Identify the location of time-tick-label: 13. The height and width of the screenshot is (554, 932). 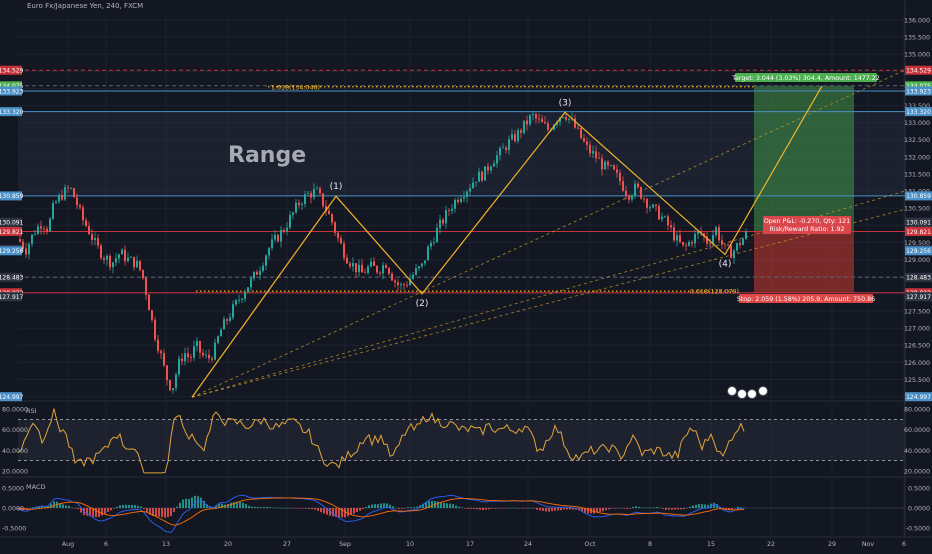
(166, 544).